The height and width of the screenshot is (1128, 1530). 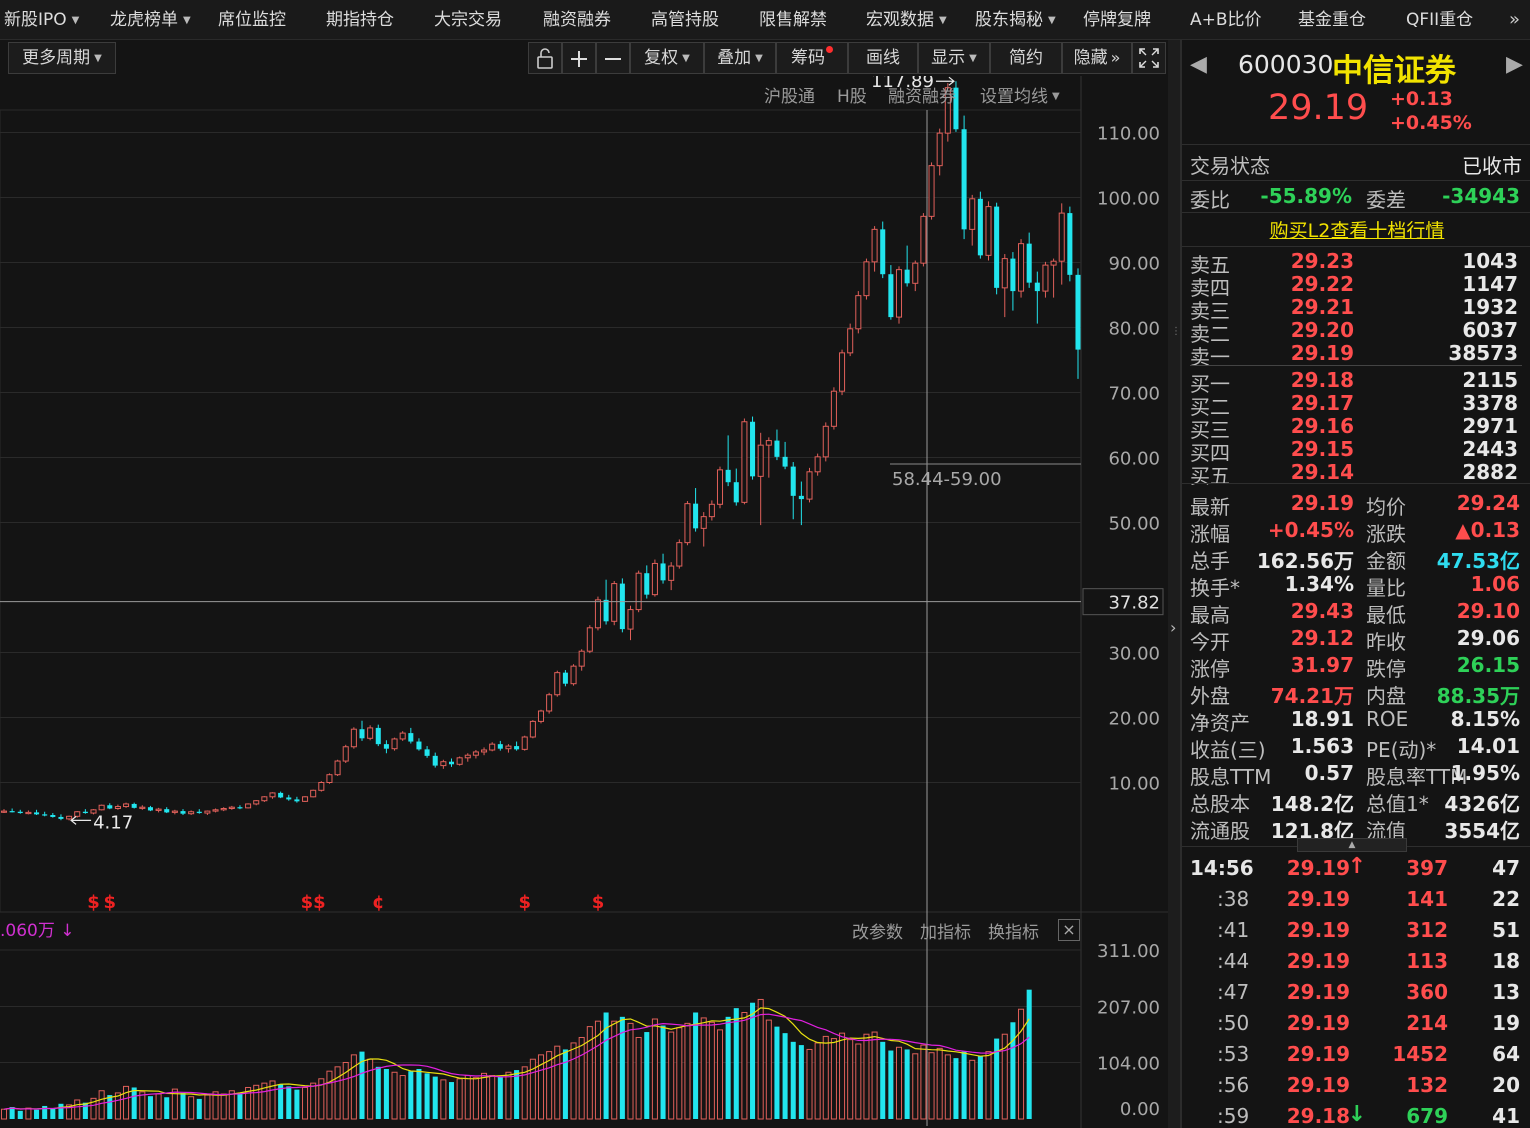 I want to click on nav-item-7: 高管持股, so click(x=685, y=20).